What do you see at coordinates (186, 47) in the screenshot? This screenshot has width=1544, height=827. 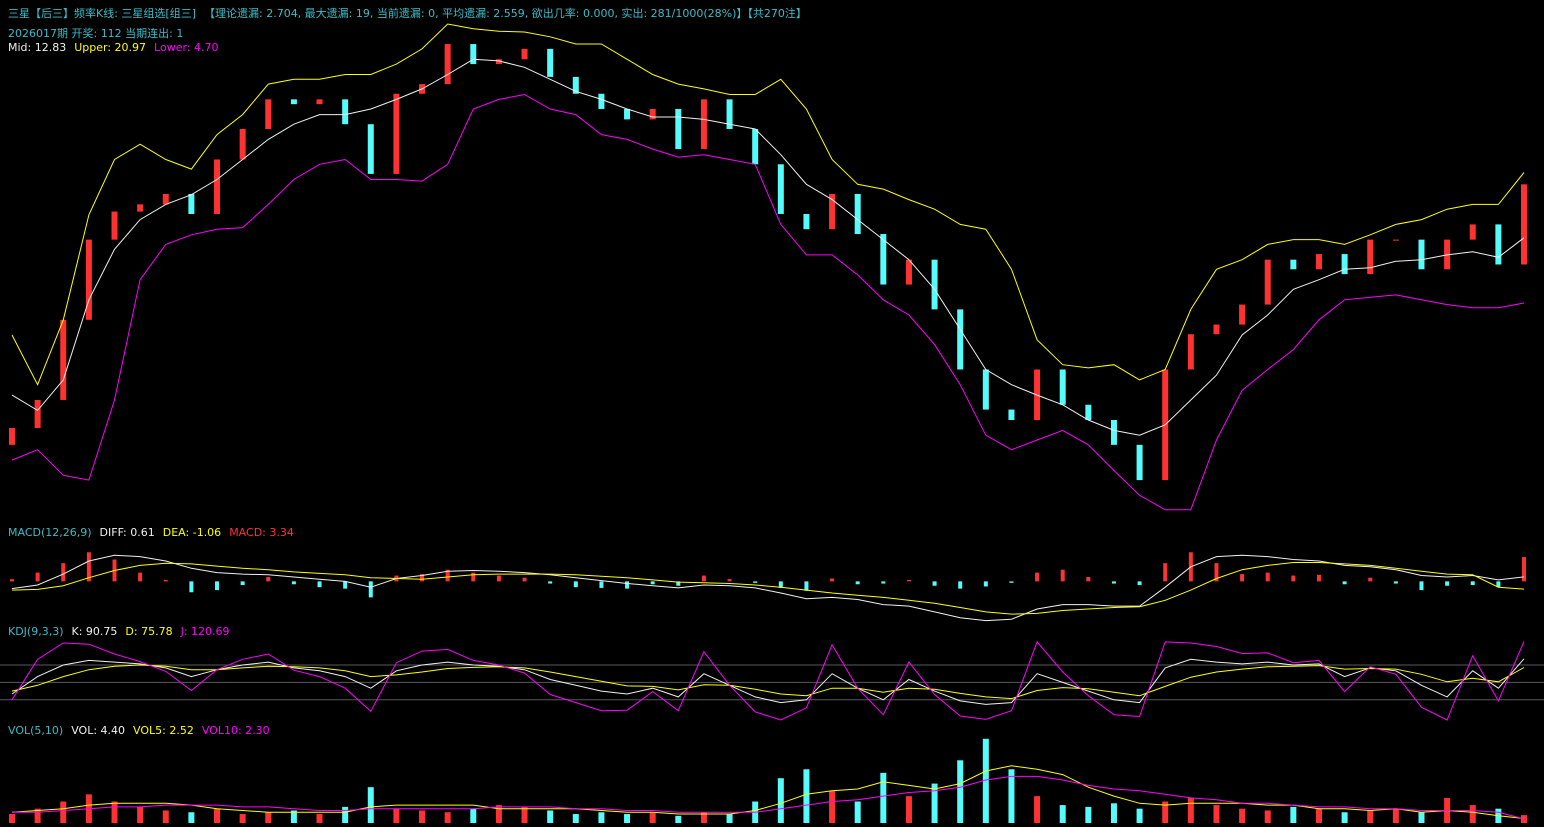 I see `legend-entry: Lower: 4.70` at bounding box center [186, 47].